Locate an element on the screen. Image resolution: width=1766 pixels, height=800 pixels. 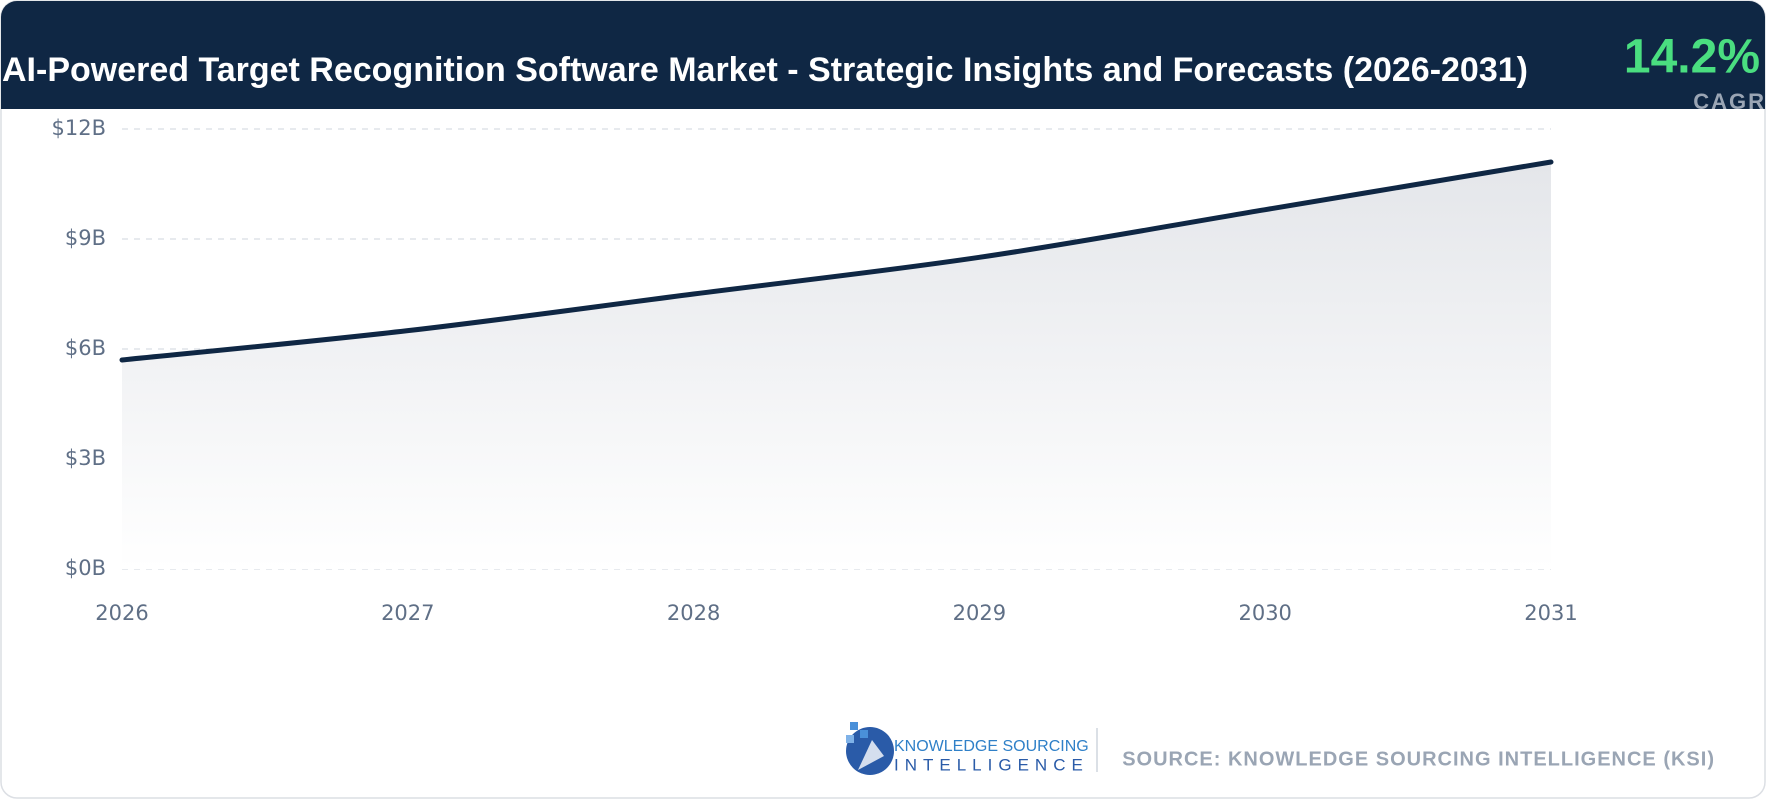
header-bar is located at coordinates (883, 55).